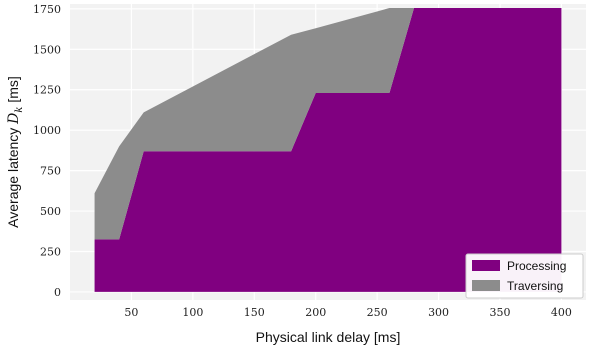 This screenshot has width=592, height=354. I want to click on legend-swatch-processing, so click(486, 265).